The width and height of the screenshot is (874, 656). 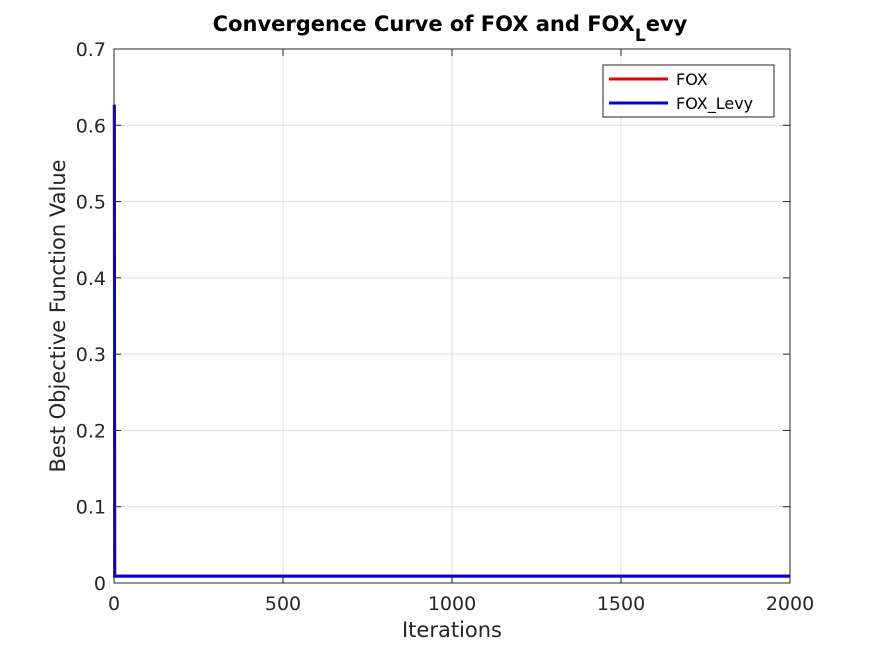 I want to click on legend: FOX FOX_Levy, so click(x=688, y=91).